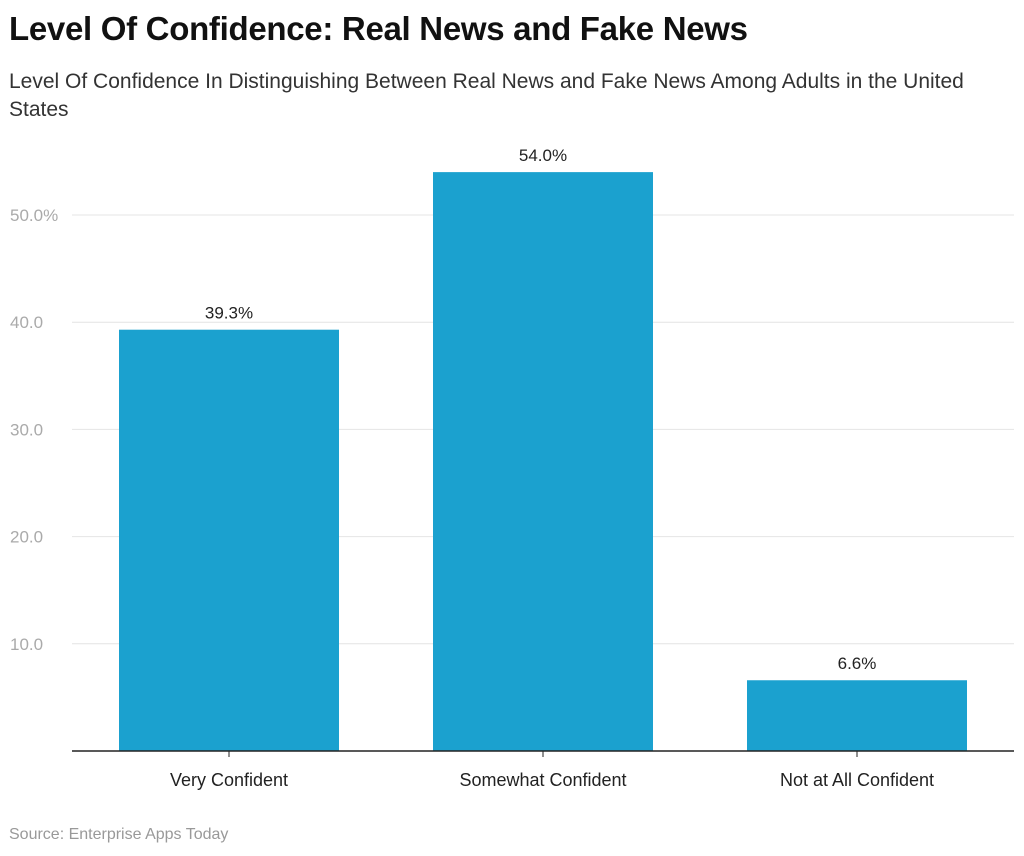 The width and height of the screenshot is (1024, 856). What do you see at coordinates (26, 537) in the screenshot?
I see `y-tick-label: 20.0` at bounding box center [26, 537].